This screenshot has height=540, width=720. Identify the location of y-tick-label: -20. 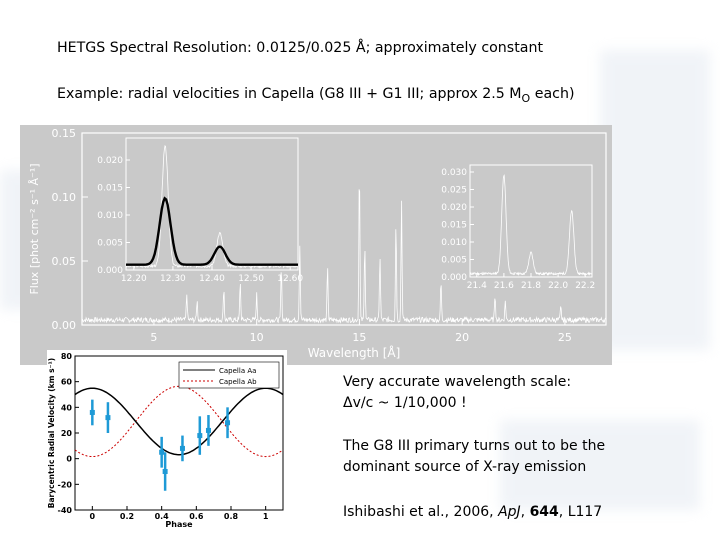
(65, 484).